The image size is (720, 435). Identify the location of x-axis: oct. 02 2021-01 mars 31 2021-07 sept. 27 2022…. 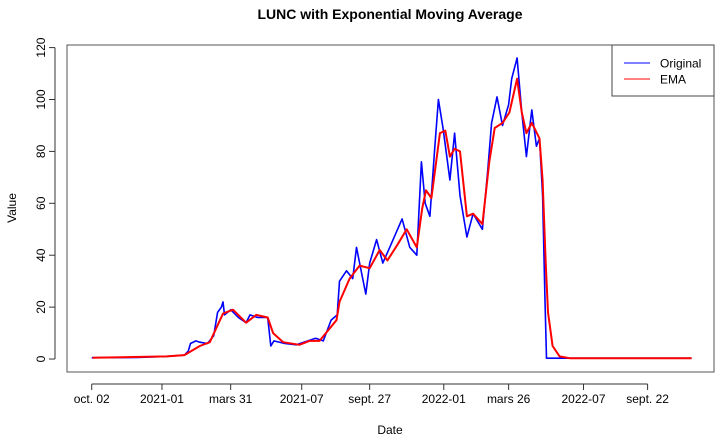
(371, 394).